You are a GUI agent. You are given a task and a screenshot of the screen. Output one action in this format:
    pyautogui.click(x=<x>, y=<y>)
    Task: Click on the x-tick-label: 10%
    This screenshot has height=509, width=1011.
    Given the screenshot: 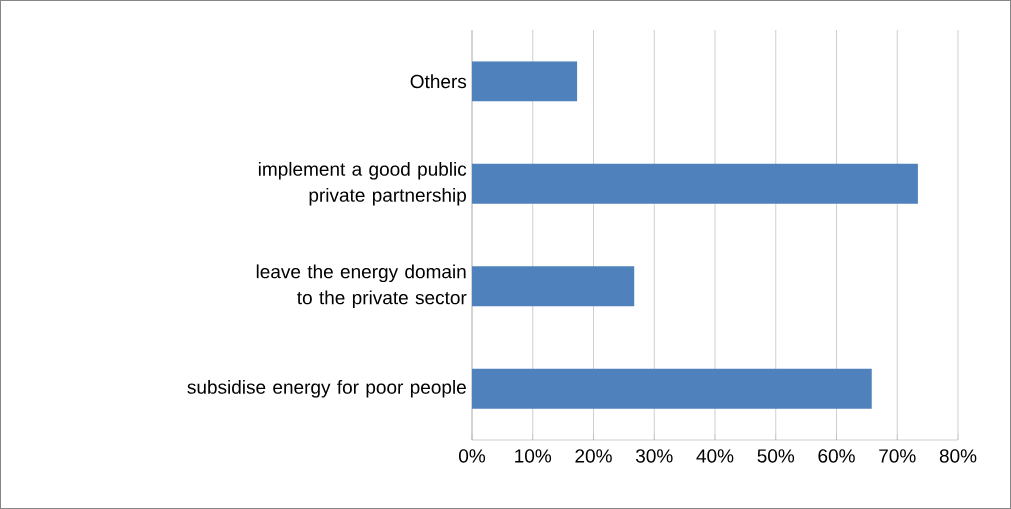 What is the action you would take?
    pyautogui.click(x=533, y=456)
    